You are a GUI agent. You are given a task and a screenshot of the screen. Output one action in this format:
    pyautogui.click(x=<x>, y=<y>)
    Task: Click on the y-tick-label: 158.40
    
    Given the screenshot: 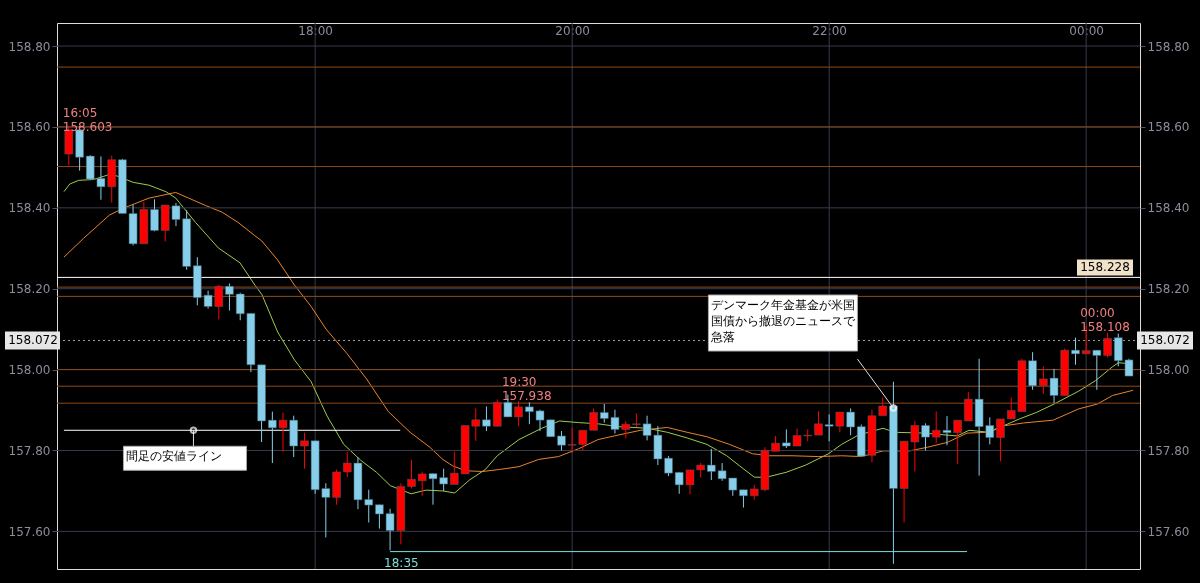 What is the action you would take?
    pyautogui.click(x=29, y=208)
    